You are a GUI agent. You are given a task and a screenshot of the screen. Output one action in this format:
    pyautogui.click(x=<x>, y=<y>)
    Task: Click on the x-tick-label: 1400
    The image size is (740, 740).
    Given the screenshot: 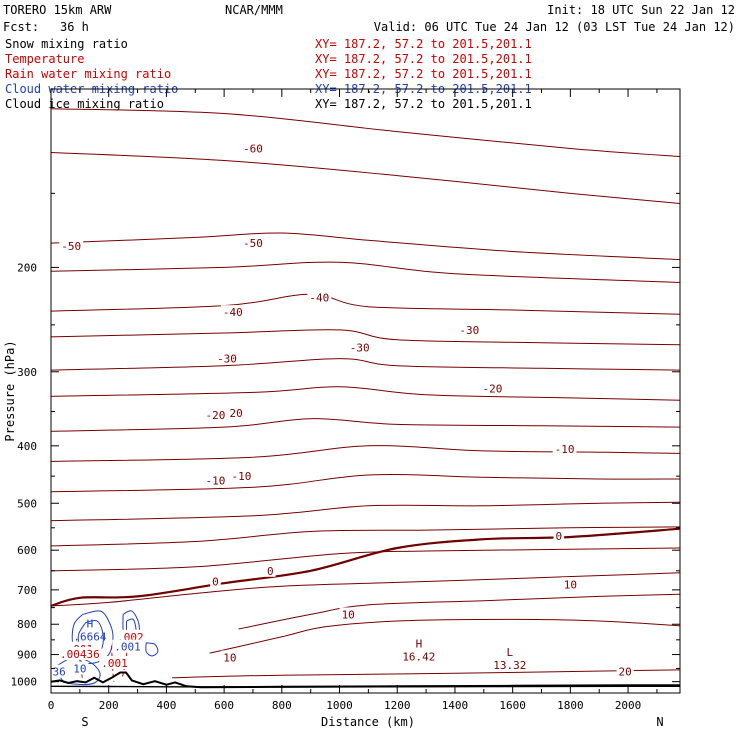 What is the action you would take?
    pyautogui.click(x=455, y=705)
    